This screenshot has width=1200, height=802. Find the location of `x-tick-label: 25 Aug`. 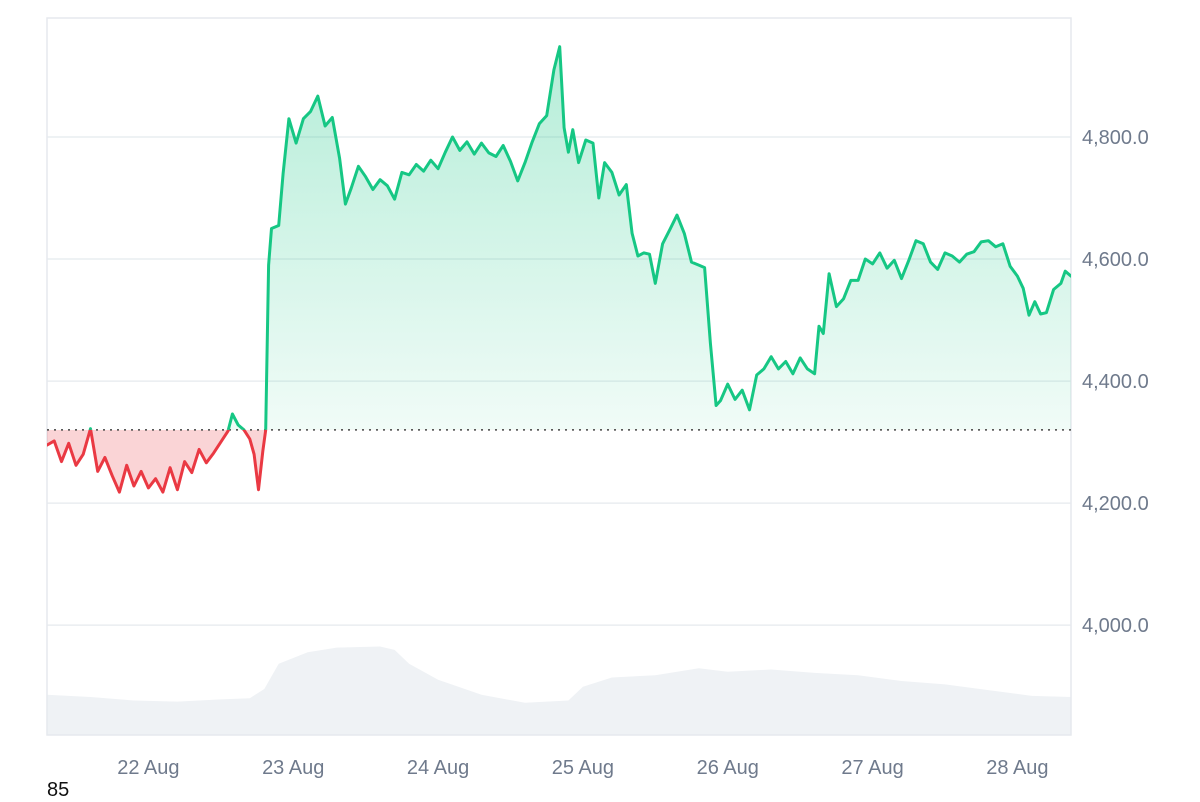

x-tick-label: 25 Aug is located at coordinates (583, 768).